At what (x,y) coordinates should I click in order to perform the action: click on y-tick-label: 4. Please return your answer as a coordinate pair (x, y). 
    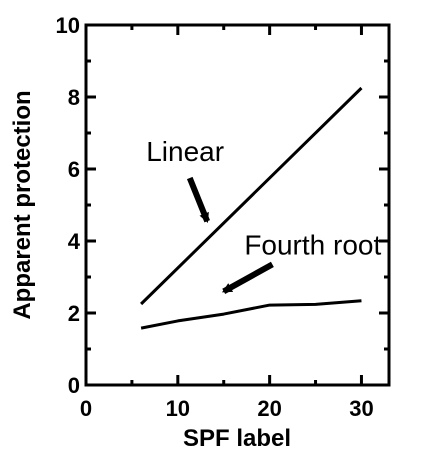
    Looking at the image, I should click on (74, 241).